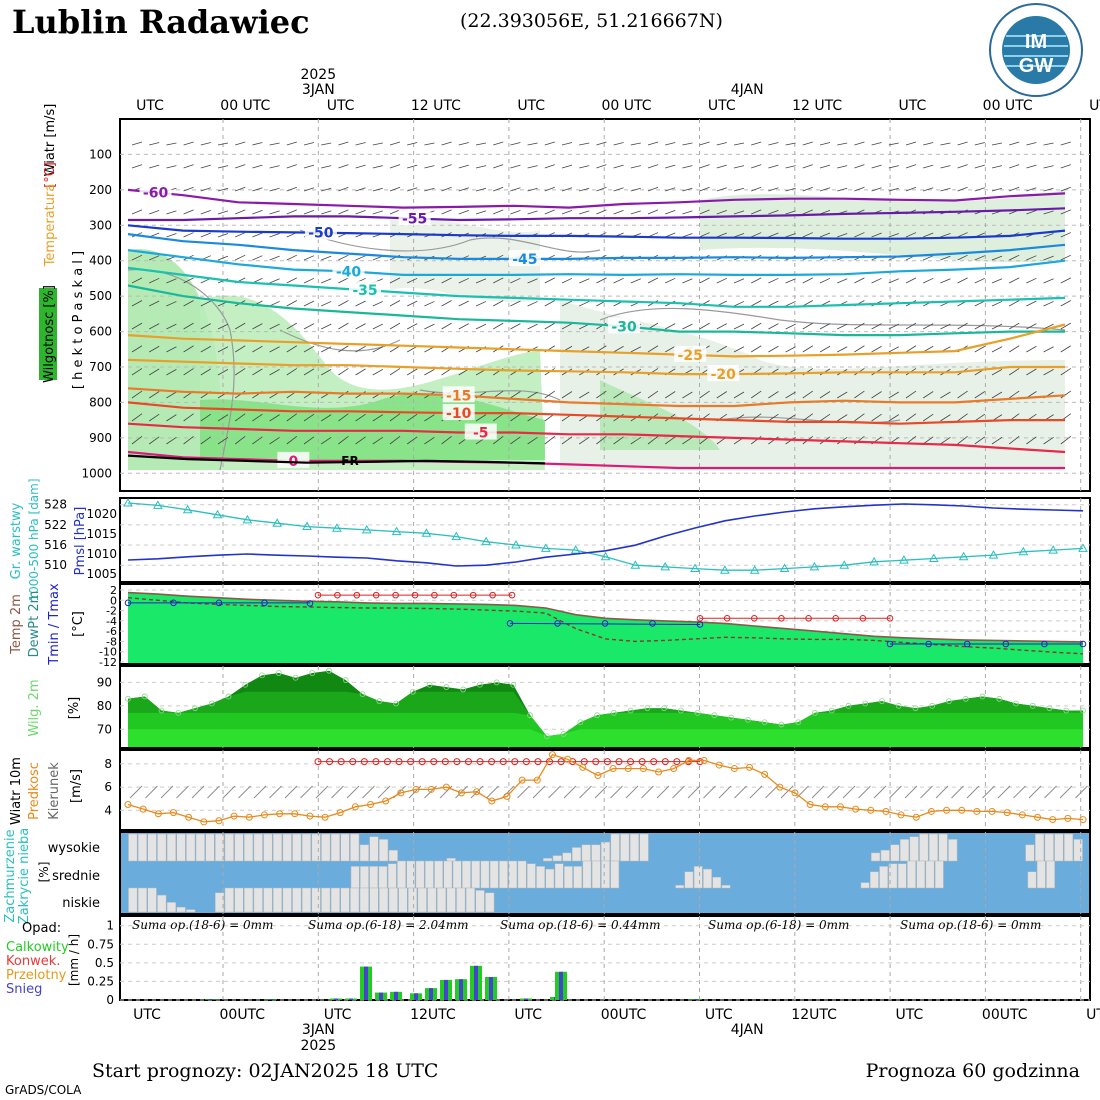  What do you see at coordinates (96, 313) in the screenshot?
I see `pressure-ticks: 100 200 300 400 500 600 700 800 900 1000` at bounding box center [96, 313].